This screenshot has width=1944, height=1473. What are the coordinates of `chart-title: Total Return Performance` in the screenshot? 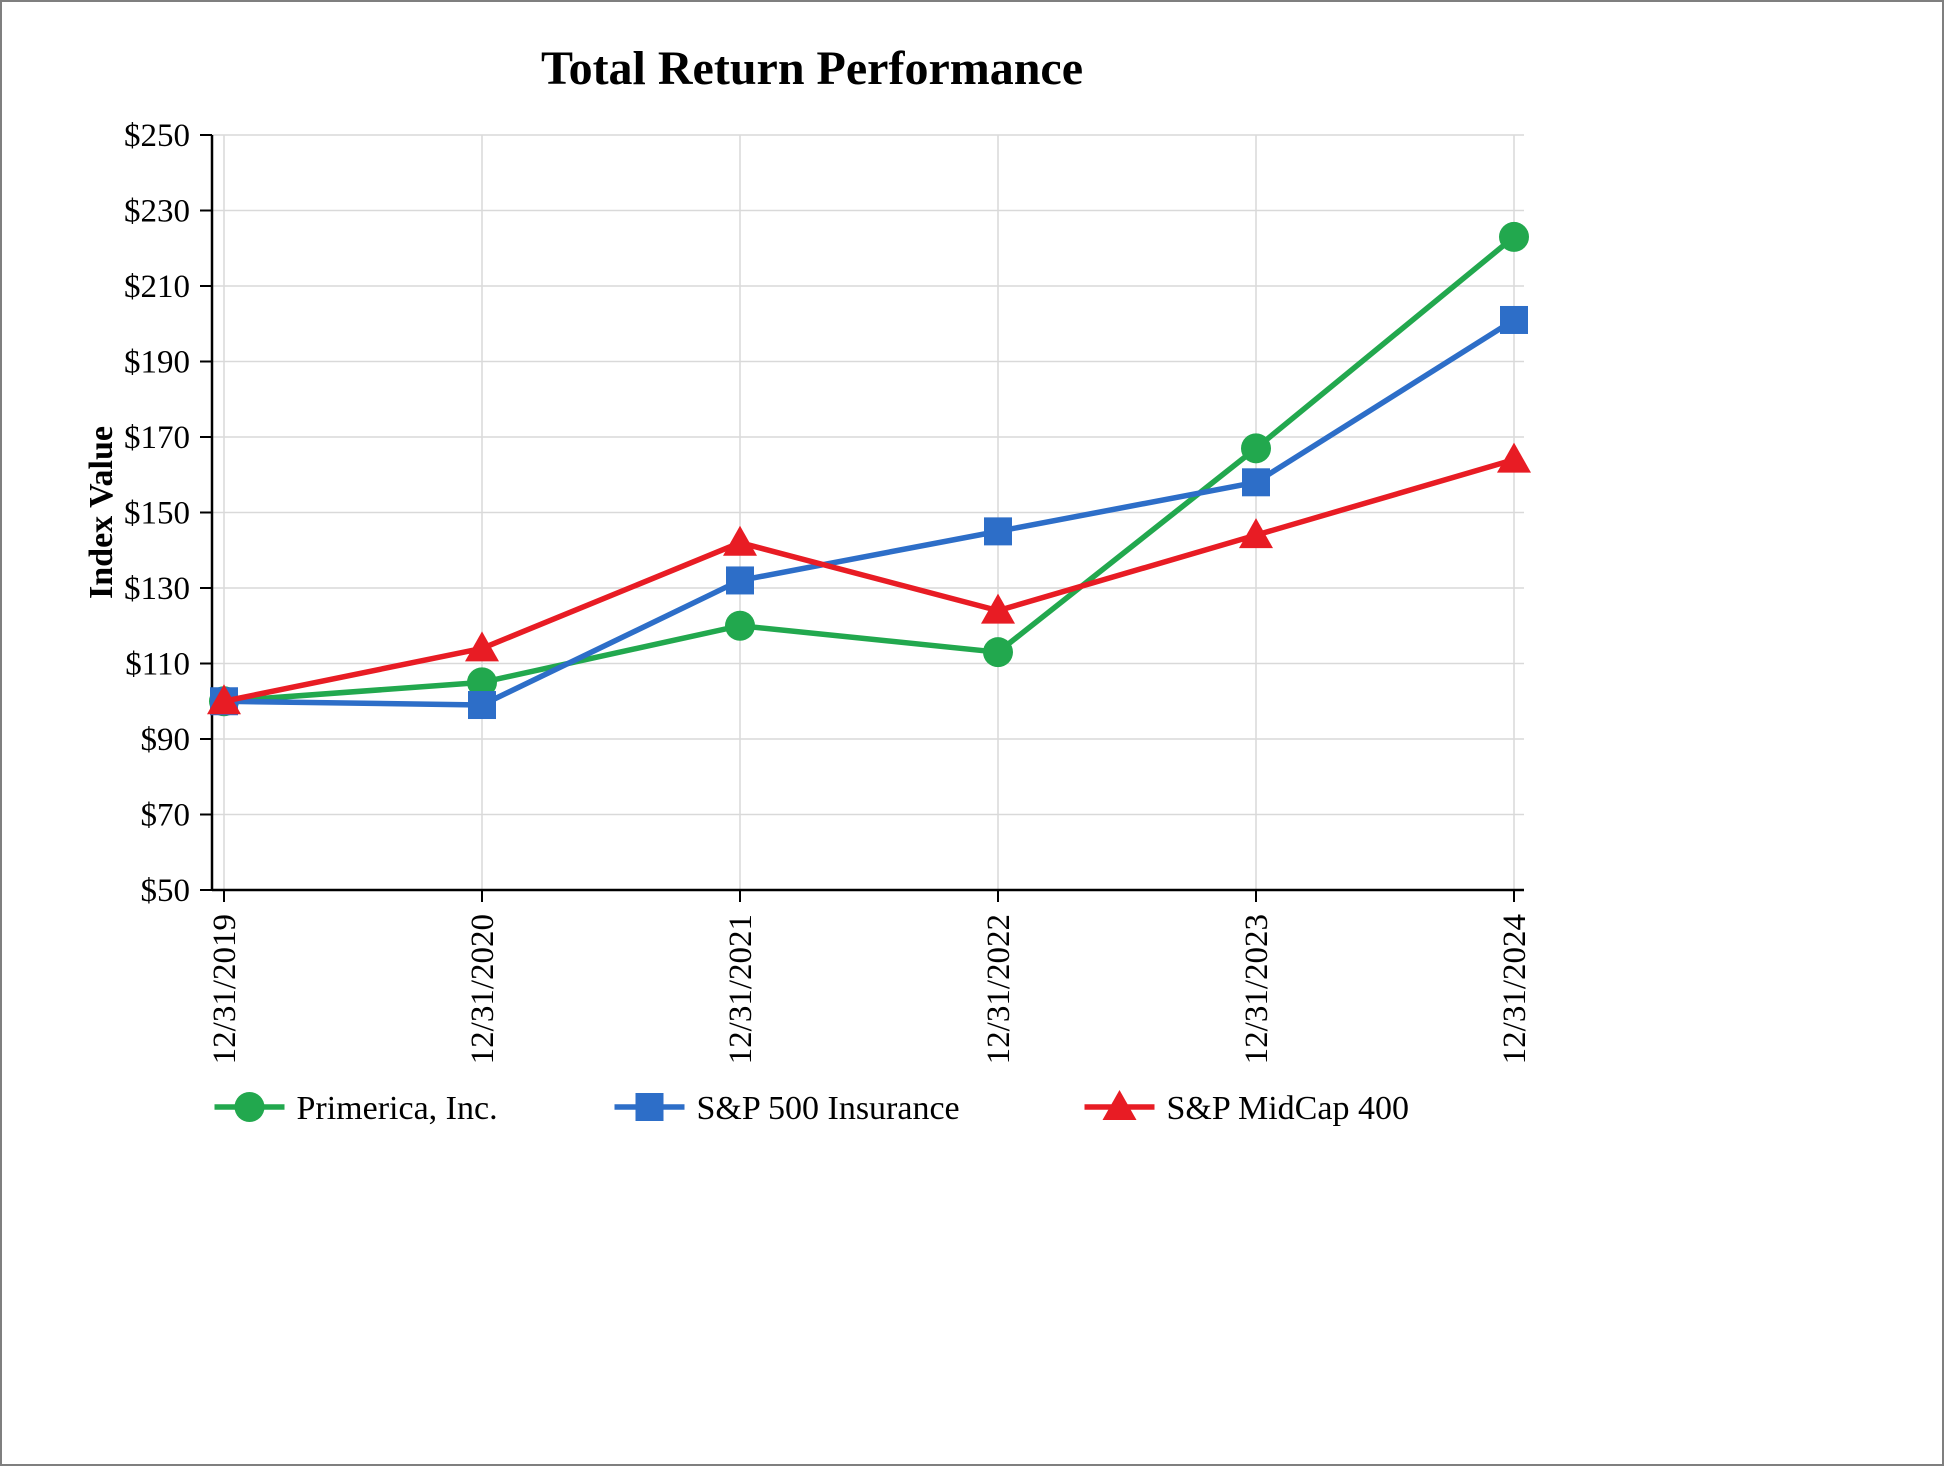 It's located at (812, 68).